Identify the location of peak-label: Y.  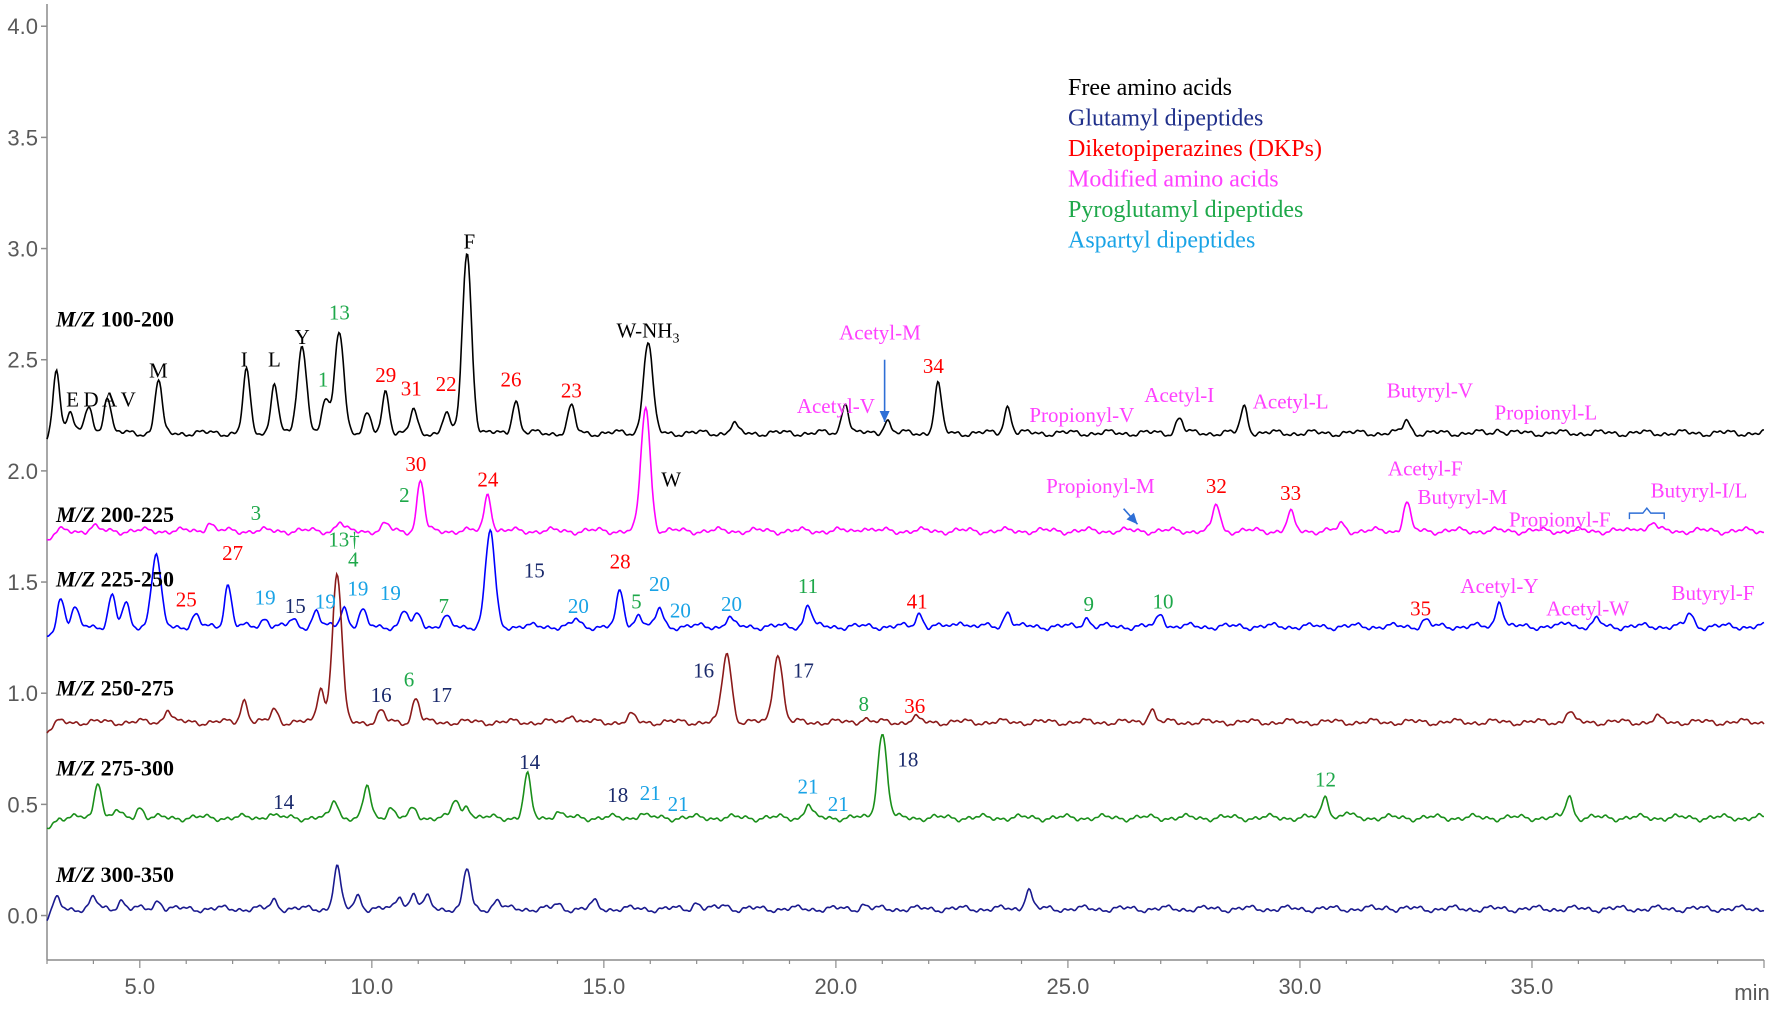
(302, 337).